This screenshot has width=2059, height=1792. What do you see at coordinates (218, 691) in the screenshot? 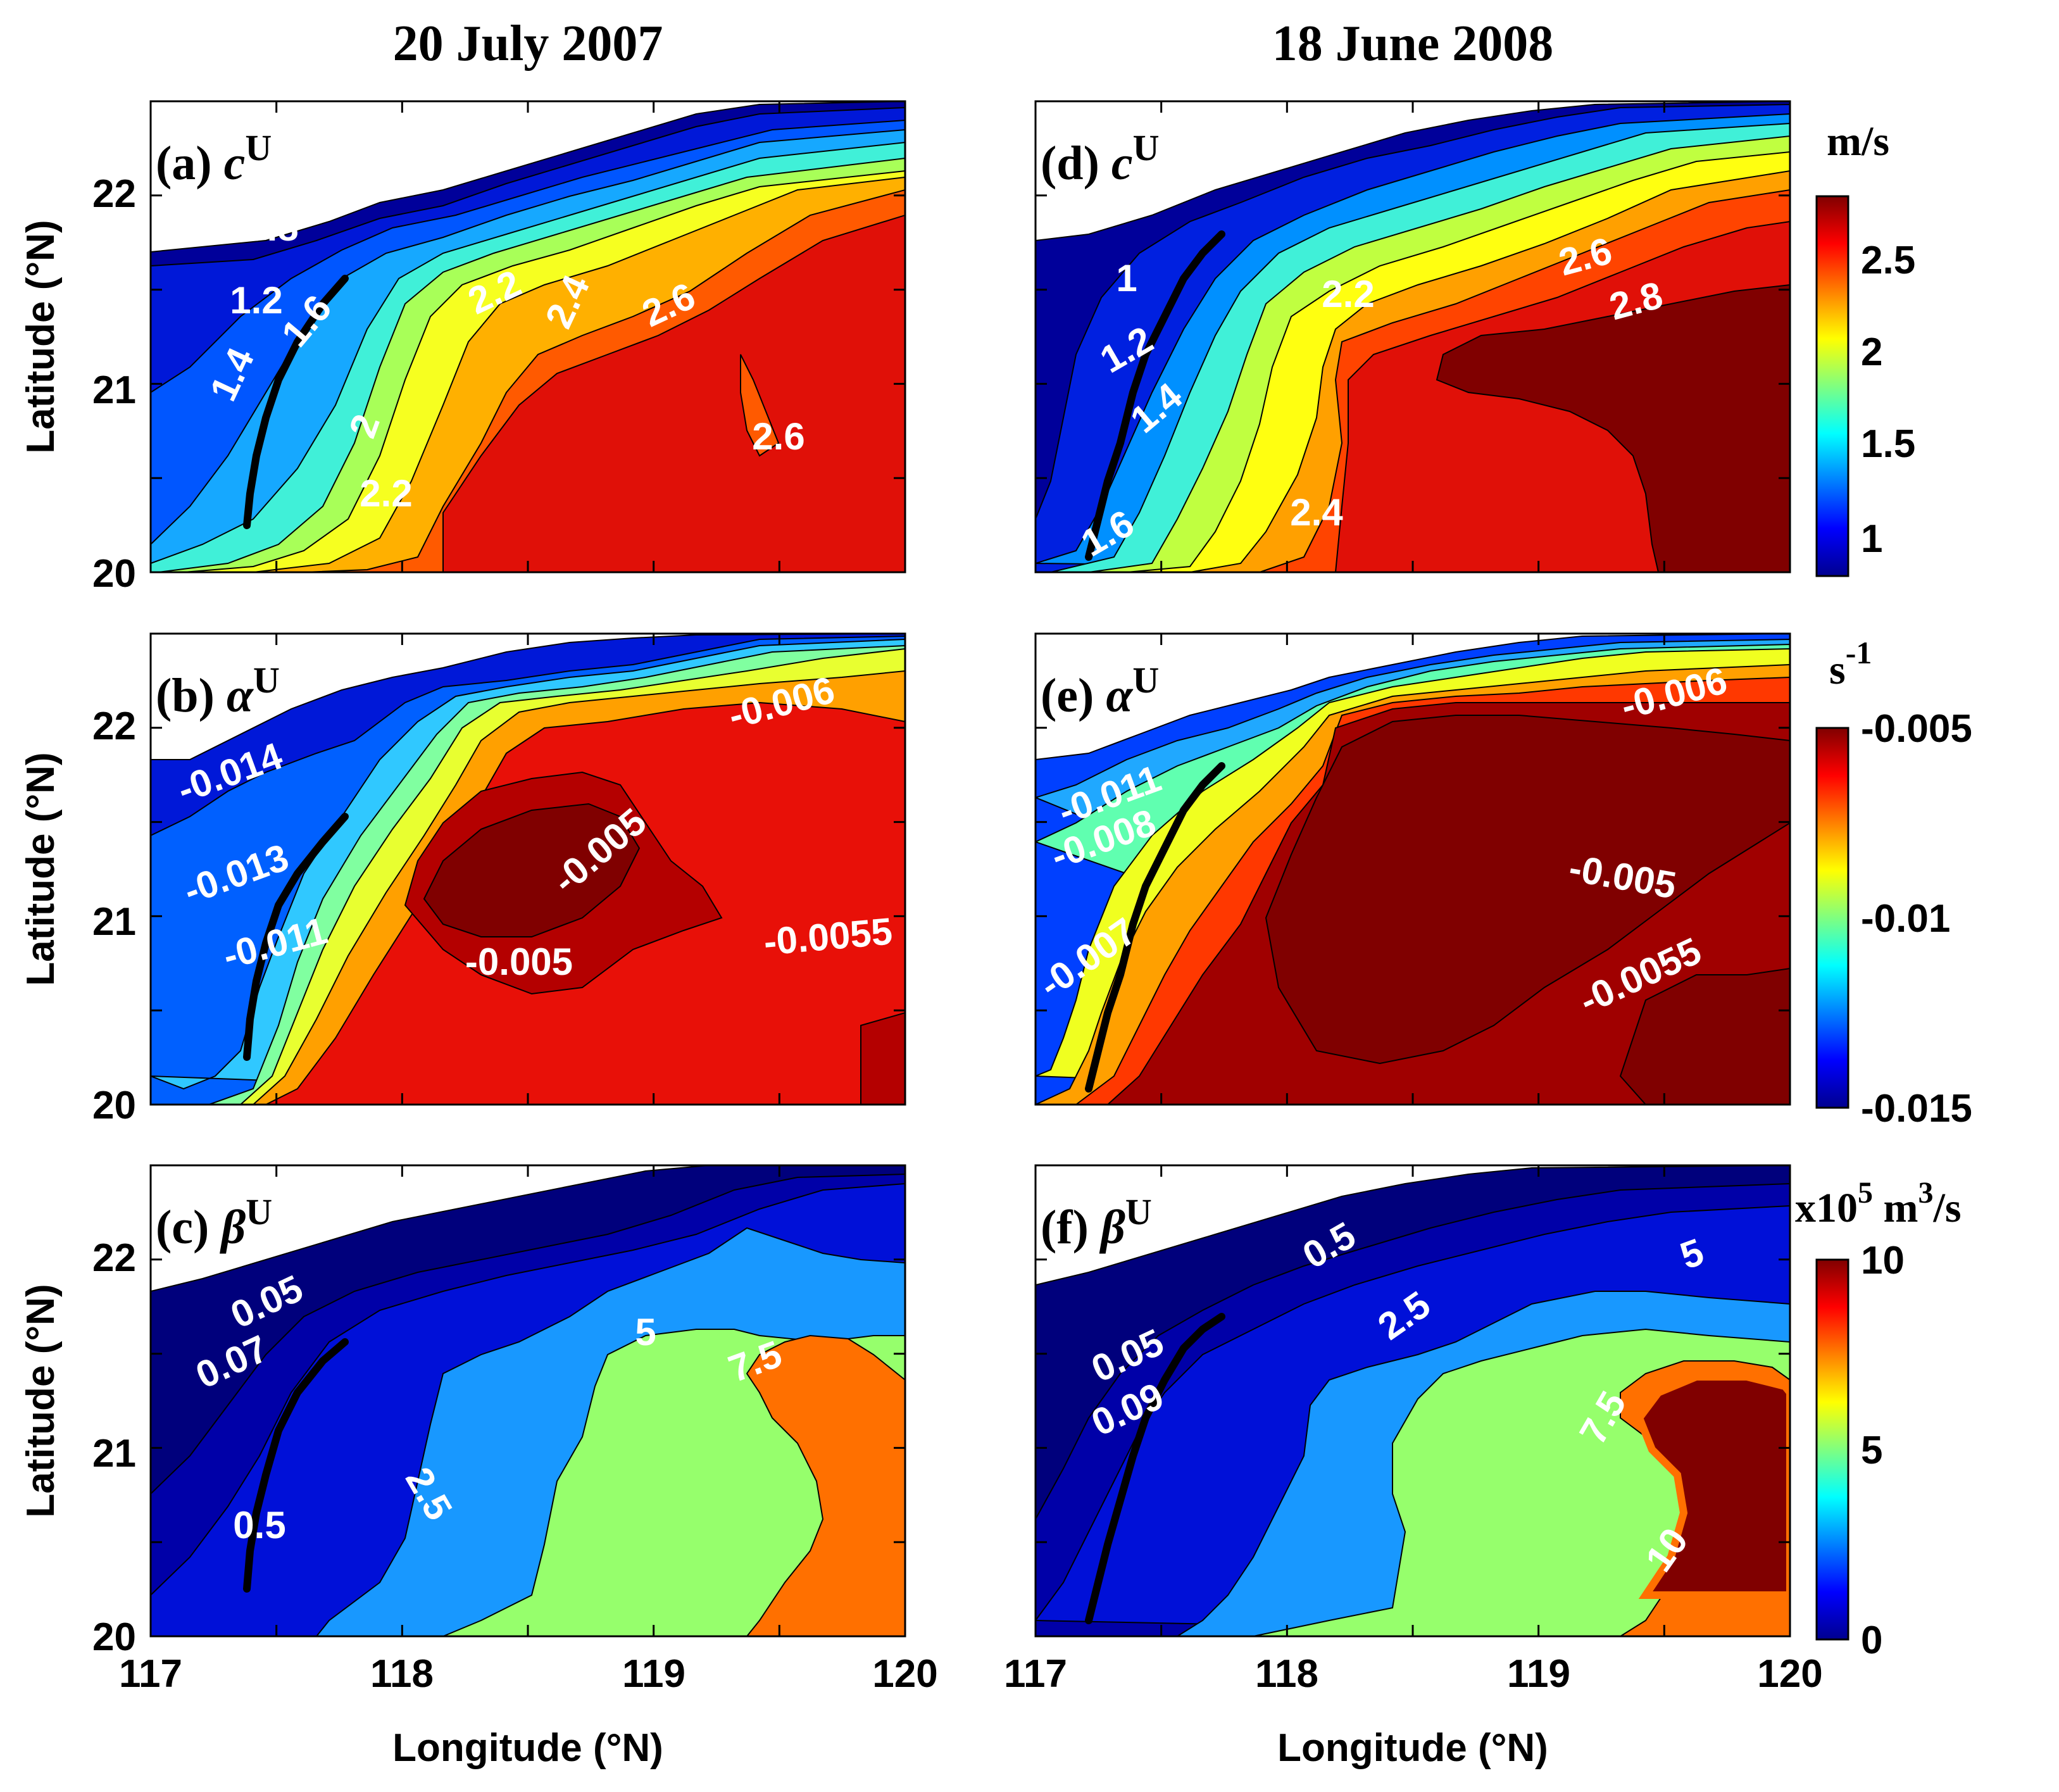
I see `panel-b-label: (b) αU` at bounding box center [218, 691].